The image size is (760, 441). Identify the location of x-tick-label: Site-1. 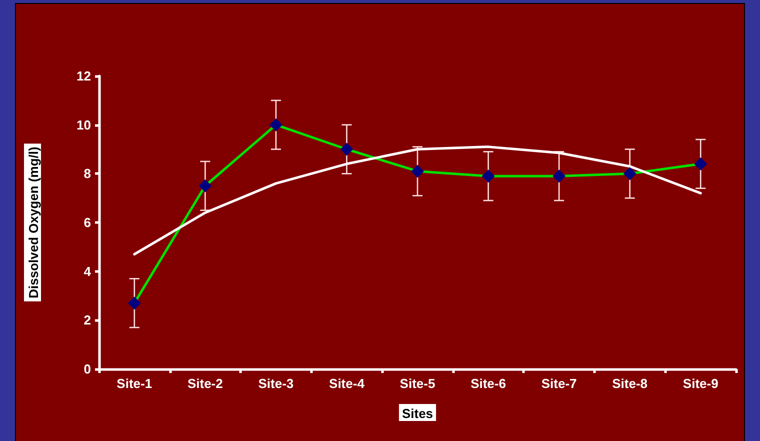
(134, 383).